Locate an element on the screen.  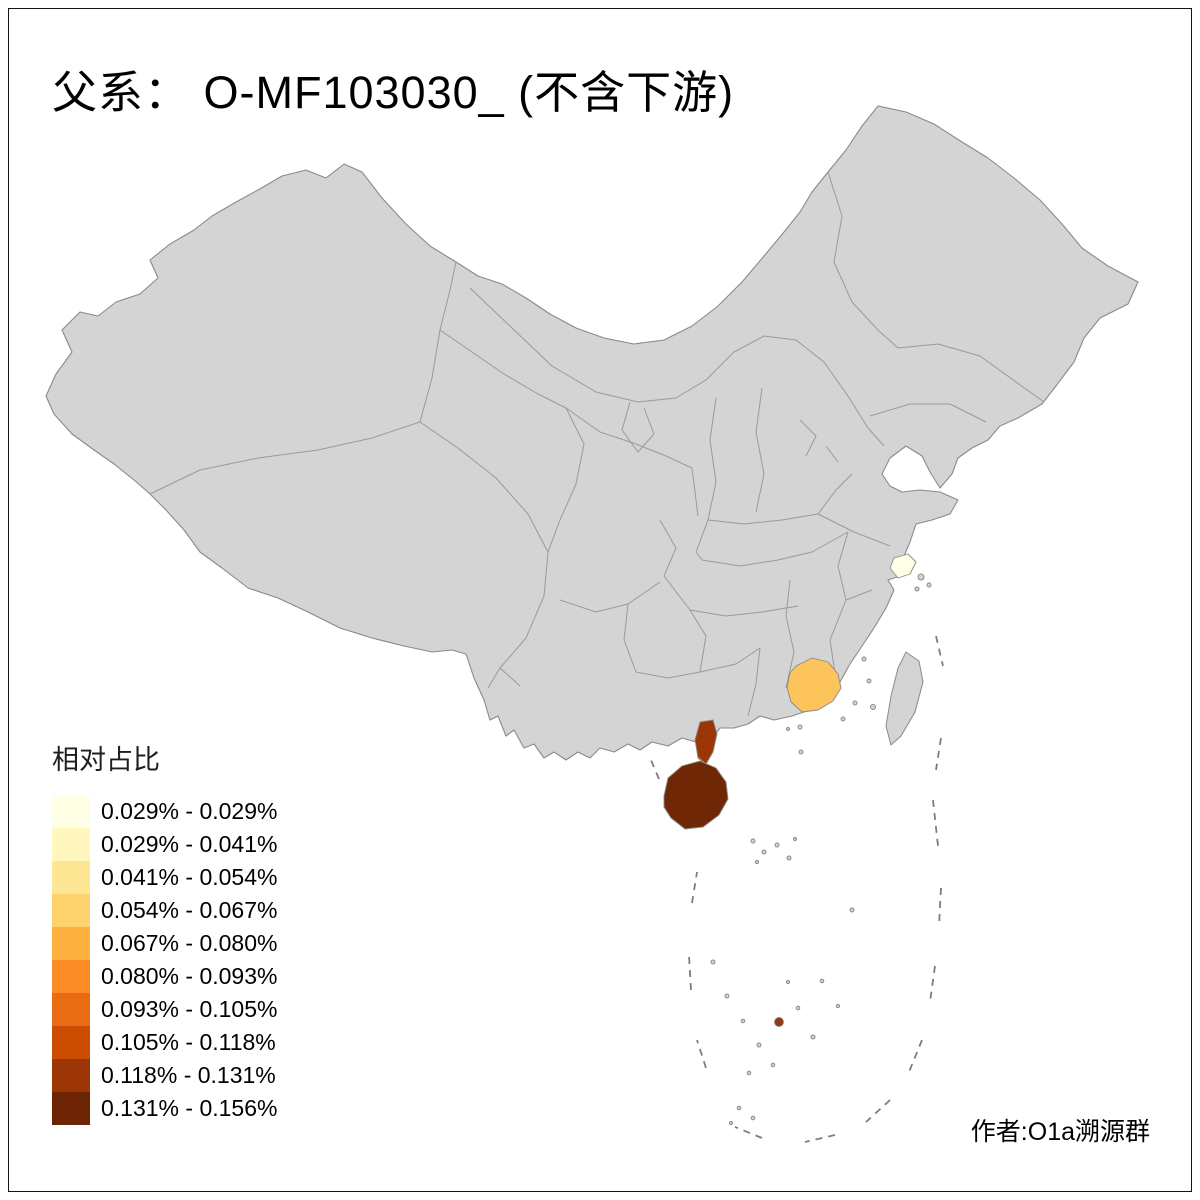
legend-label: 0.041% - 0.054% is located at coordinates (189, 877).